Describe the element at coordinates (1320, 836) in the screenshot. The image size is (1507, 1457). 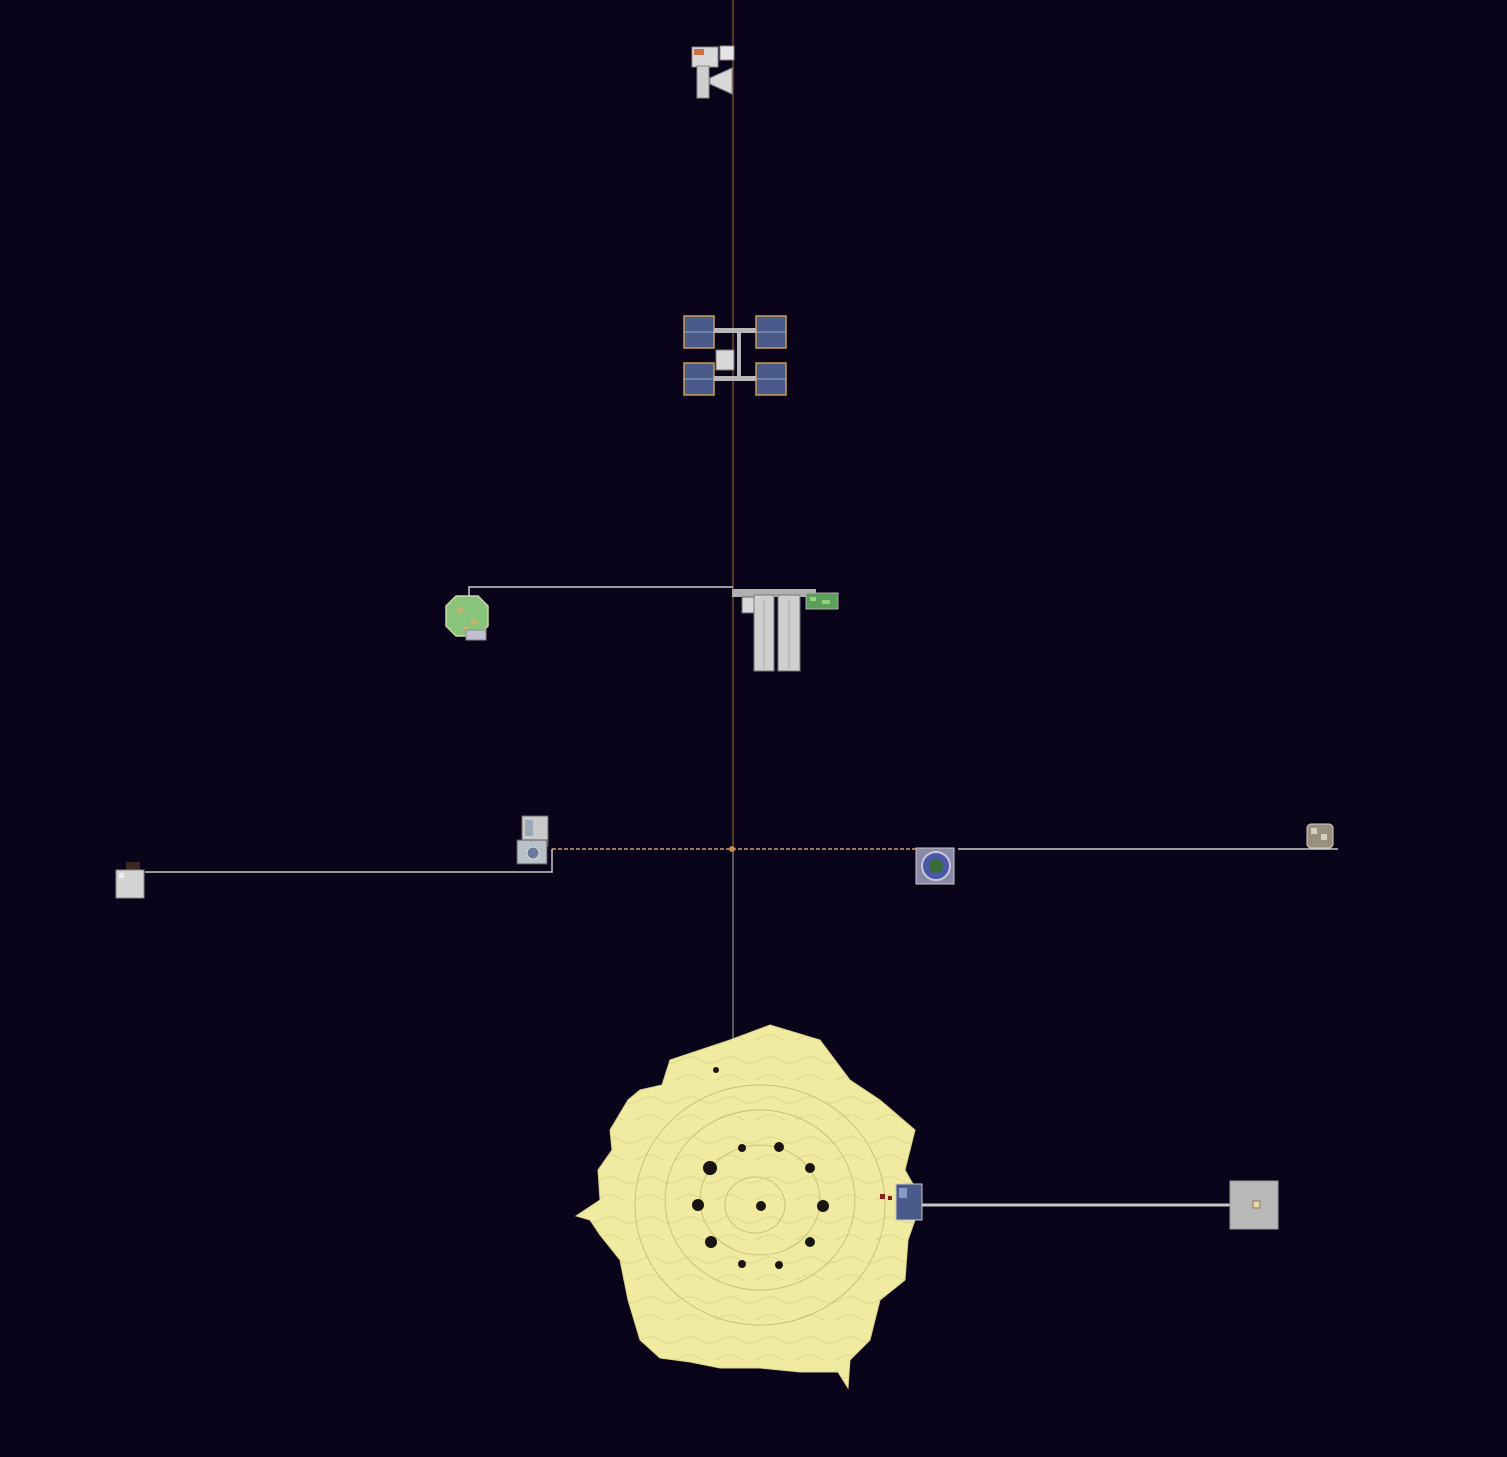
I see `east-ruin` at that location.